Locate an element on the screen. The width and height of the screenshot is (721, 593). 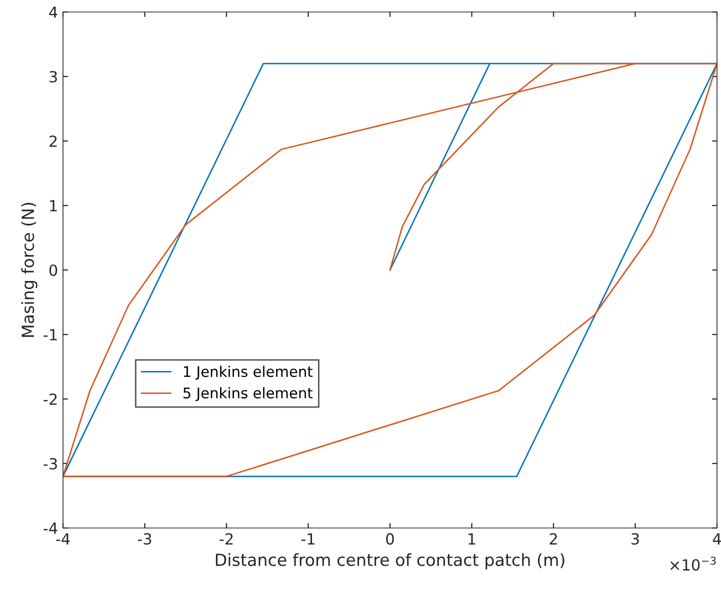
y-tick-label: 0 is located at coordinates (53, 270).